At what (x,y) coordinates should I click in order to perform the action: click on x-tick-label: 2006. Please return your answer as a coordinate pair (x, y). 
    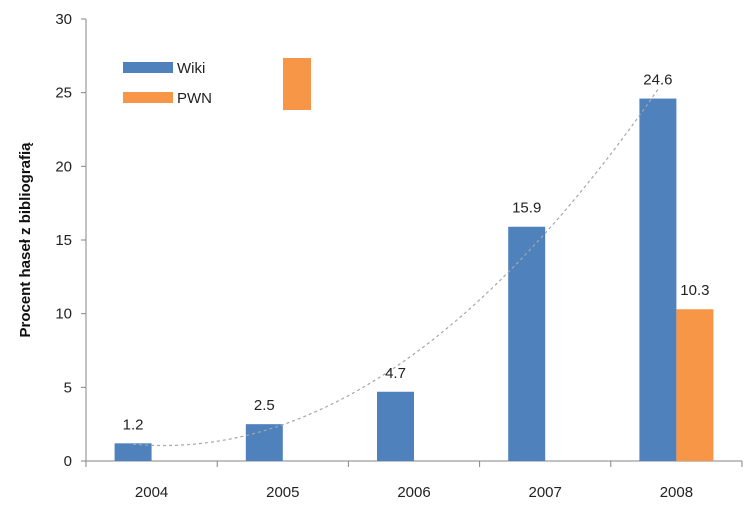
    Looking at the image, I should click on (413, 492).